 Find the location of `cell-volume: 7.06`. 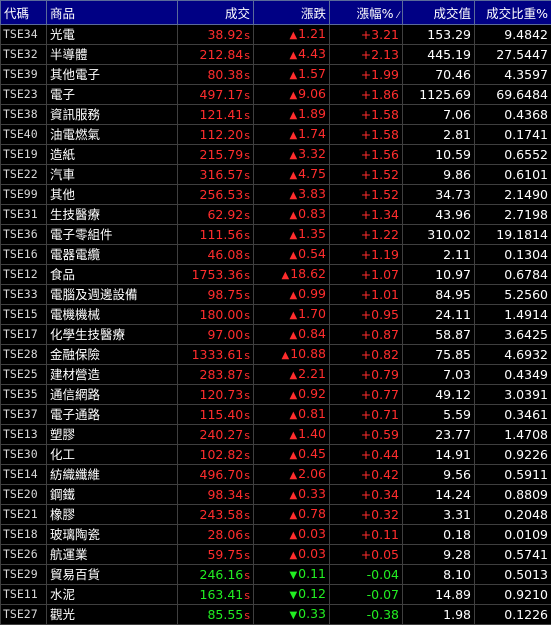

cell-volume: 7.06 is located at coordinates (439, 115).